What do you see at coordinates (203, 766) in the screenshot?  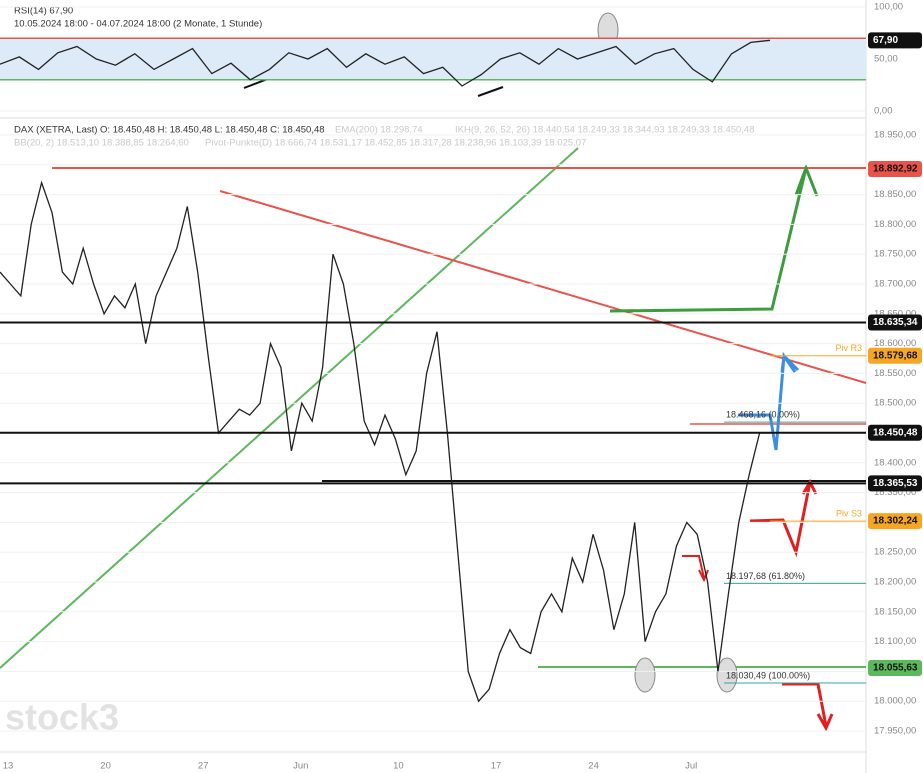 I see `x-tick-label: 27` at bounding box center [203, 766].